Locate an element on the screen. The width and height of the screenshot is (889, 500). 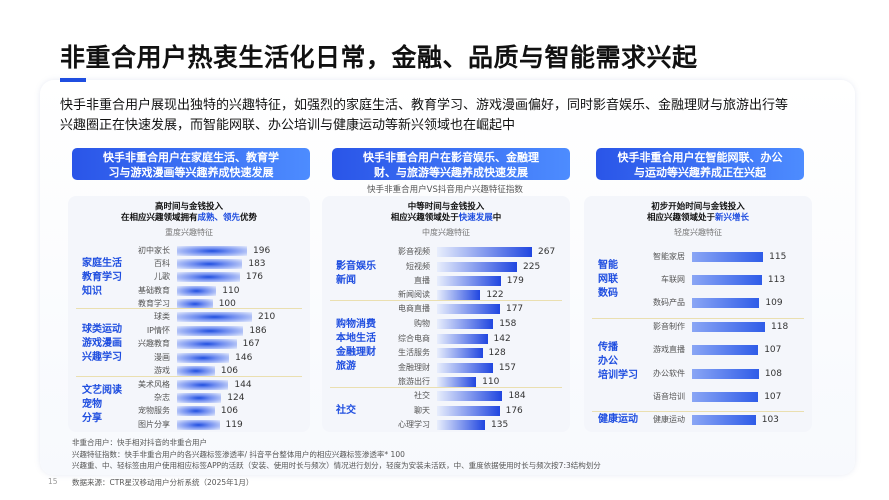
panel-title: 初步开始时间与金钱投入 相应兴趣领域处于新兴增长 is located at coordinates (698, 213).